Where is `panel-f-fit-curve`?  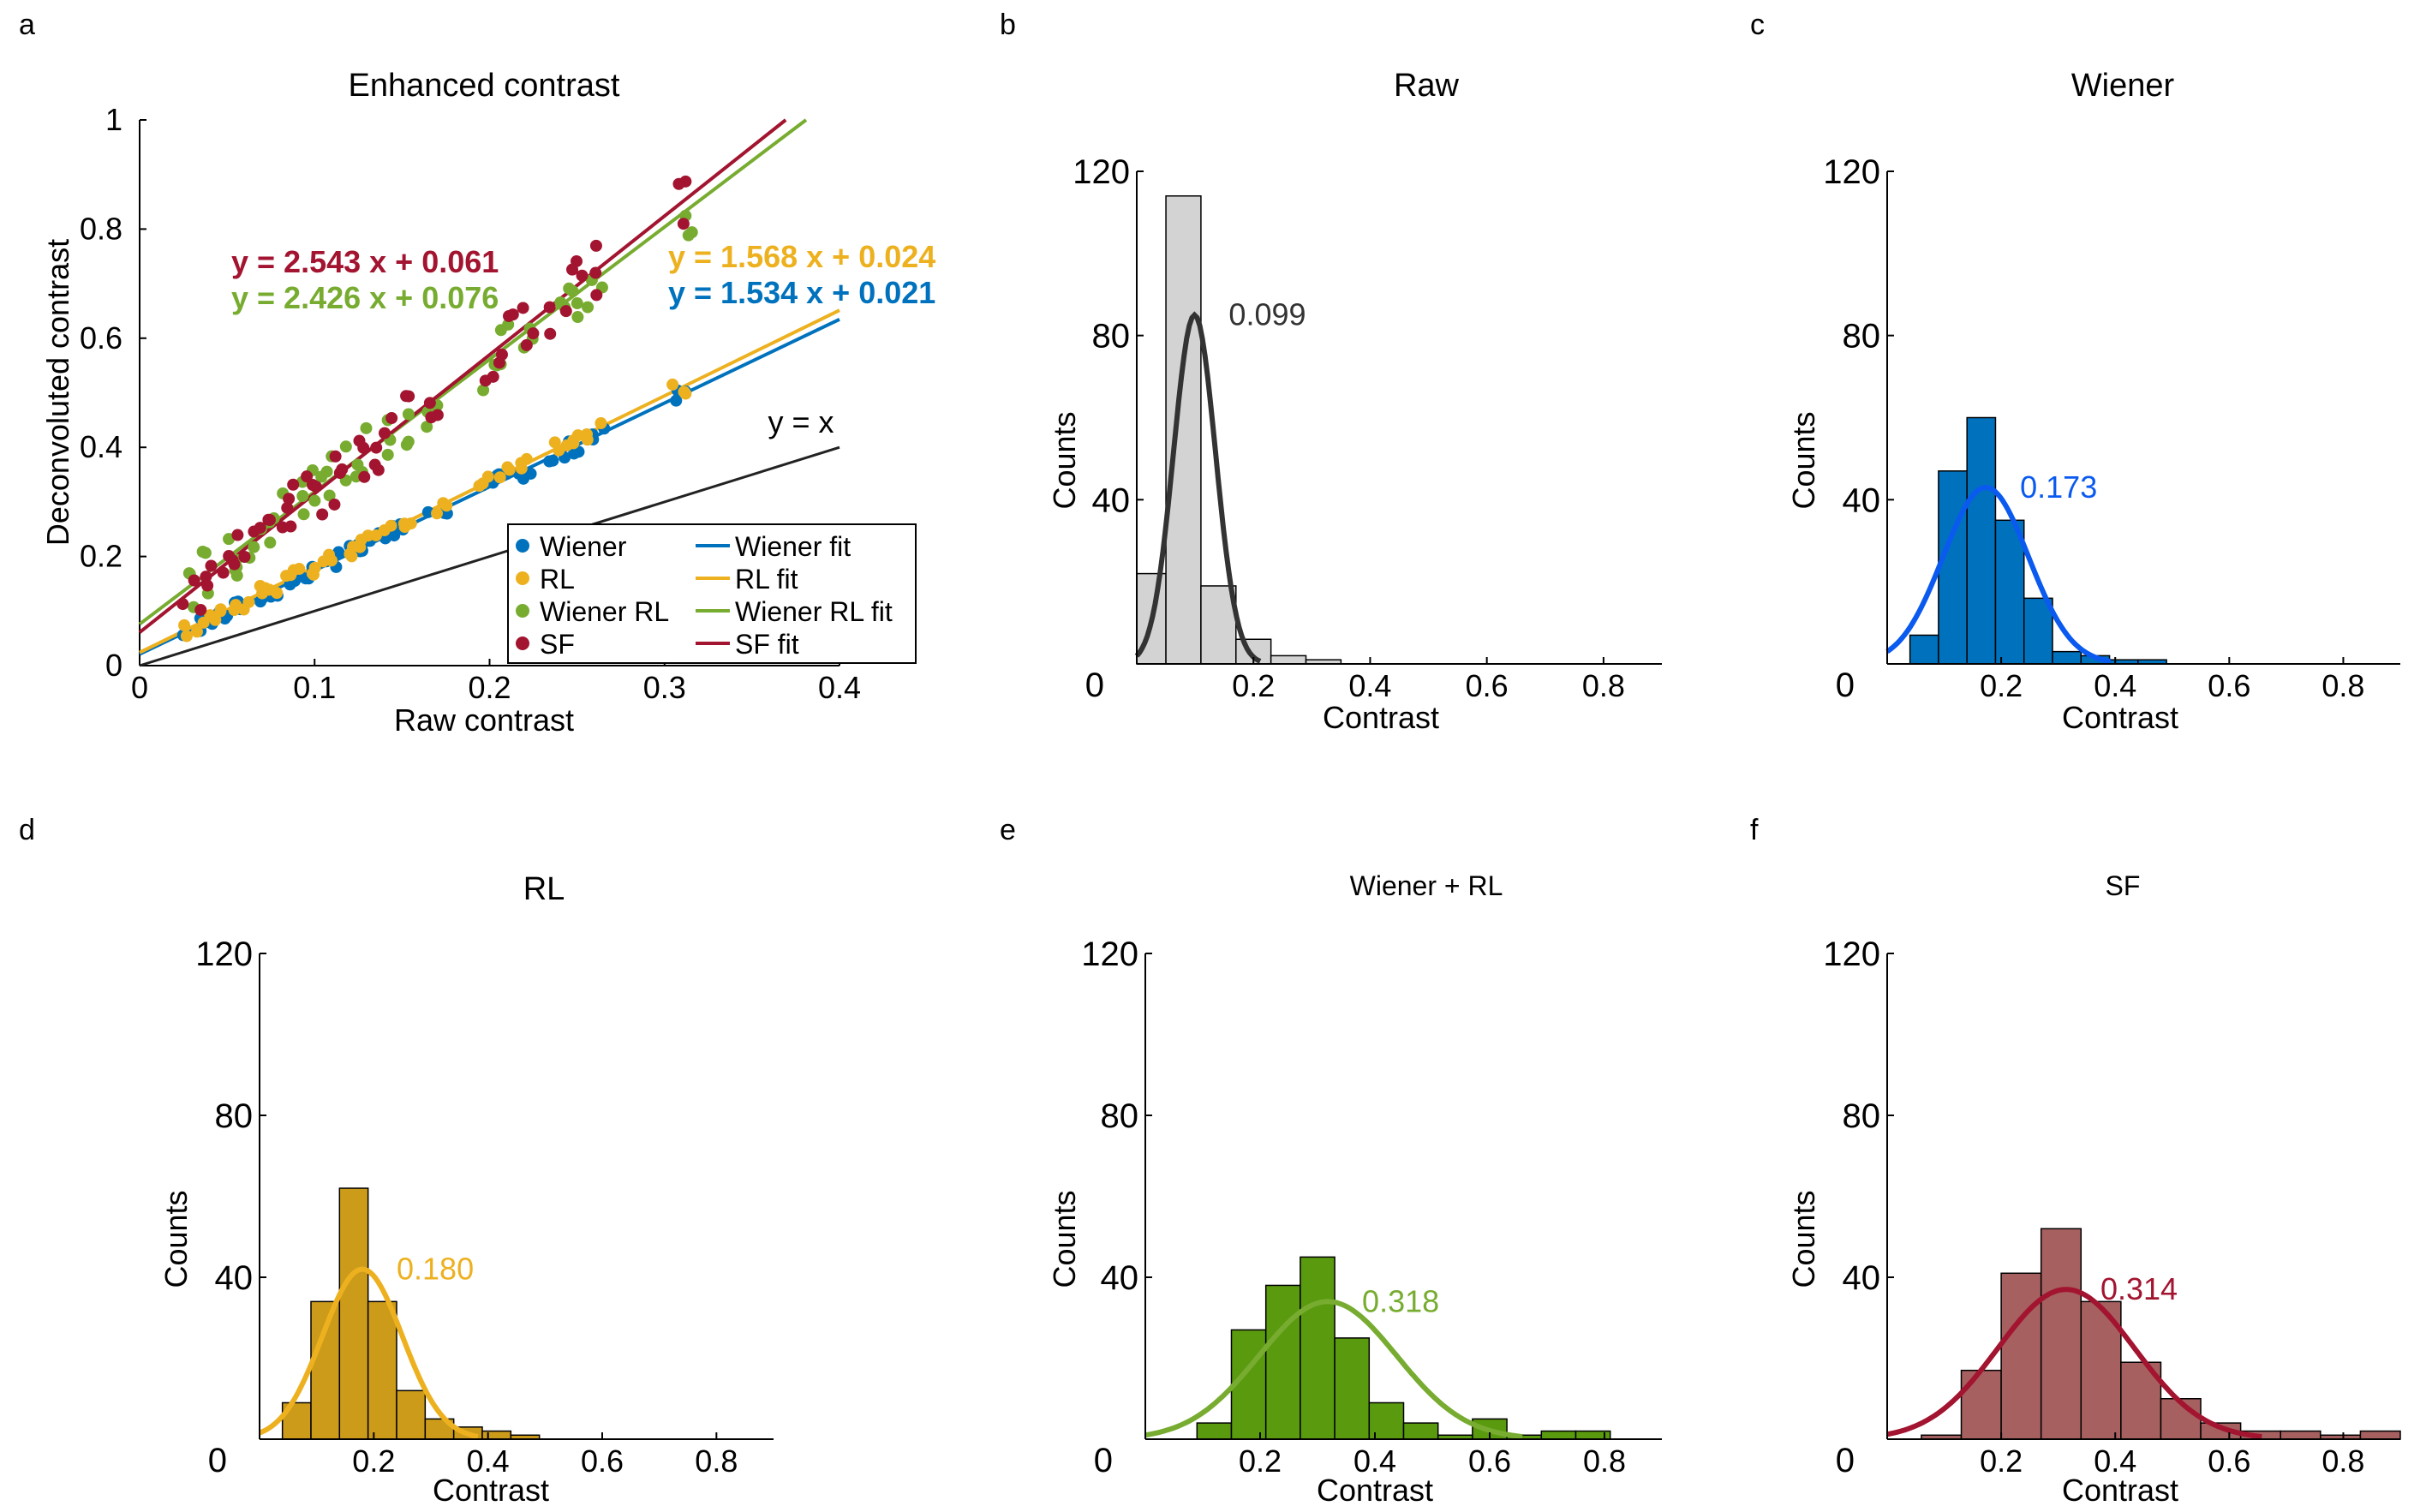 panel-f-fit-curve is located at coordinates (2074, 1364).